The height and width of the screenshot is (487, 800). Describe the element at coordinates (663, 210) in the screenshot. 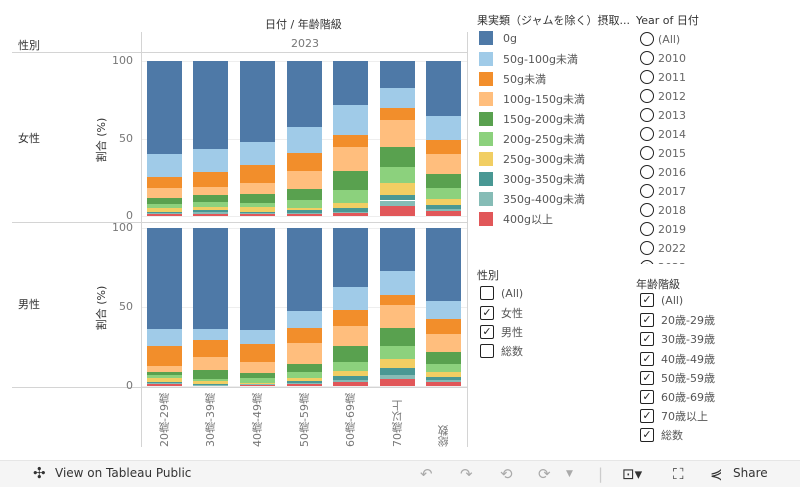

I see `year-radio-option: 2018` at that location.